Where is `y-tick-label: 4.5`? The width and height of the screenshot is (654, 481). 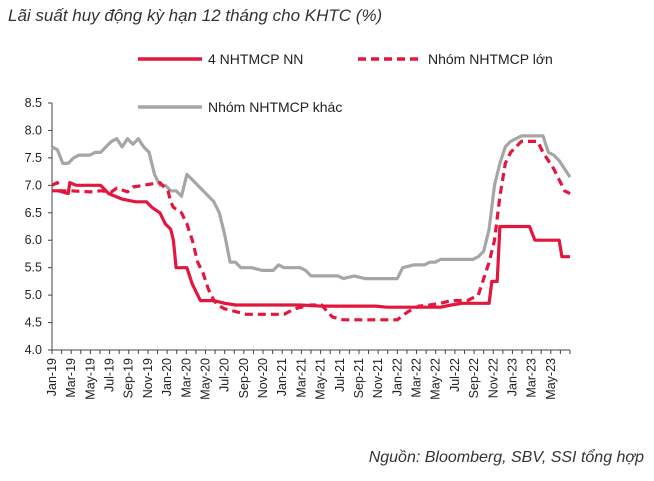
y-tick-label: 4.5 is located at coordinates (33, 323).